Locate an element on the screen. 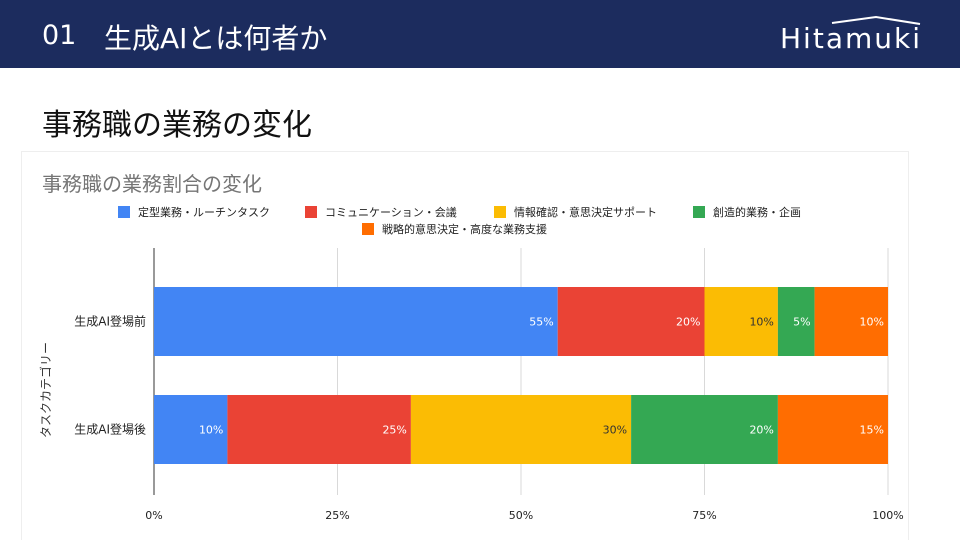 This screenshot has width=960, height=540. legend-label: コミュニケーション・会議 is located at coordinates (391, 212).